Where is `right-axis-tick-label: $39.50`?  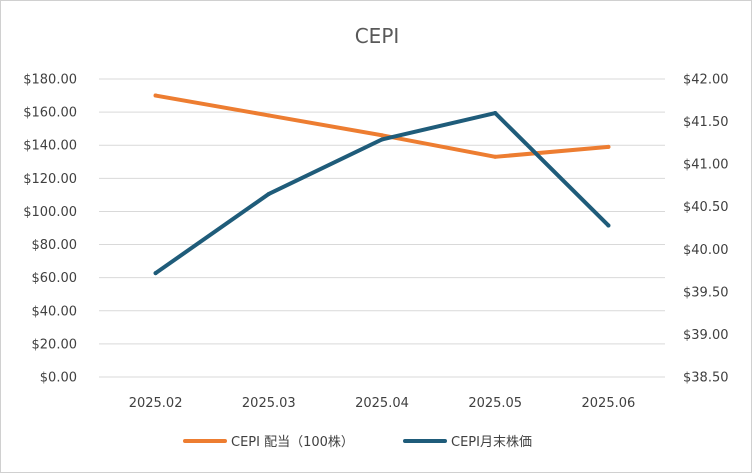 right-axis-tick-label: $39.50 is located at coordinates (706, 292).